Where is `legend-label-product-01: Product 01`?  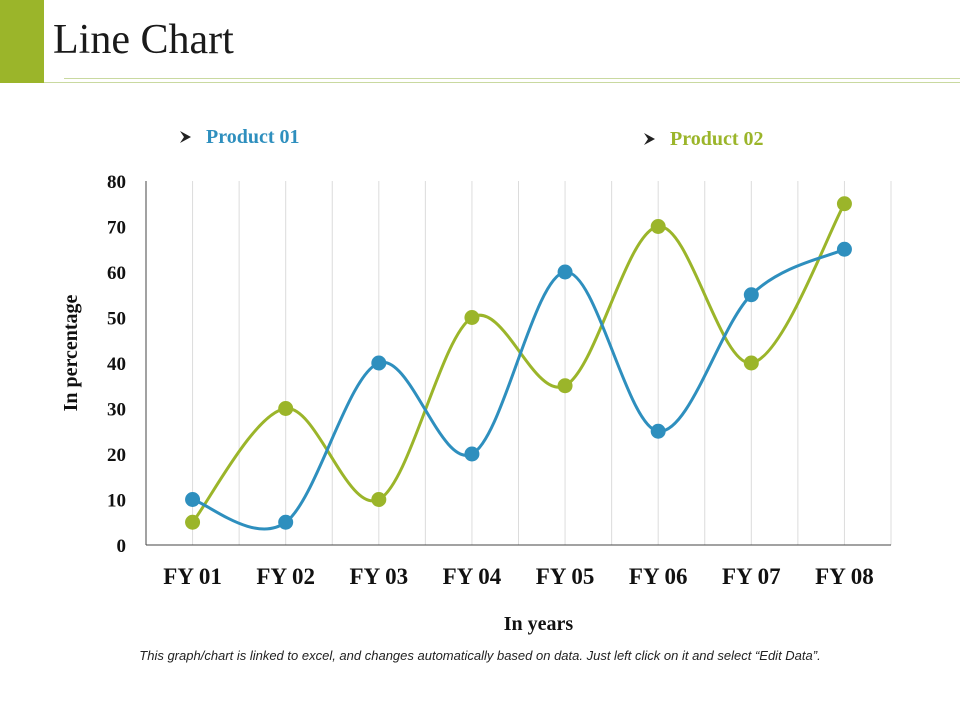
legend-label-product-01: Product 01 is located at coordinates (253, 137).